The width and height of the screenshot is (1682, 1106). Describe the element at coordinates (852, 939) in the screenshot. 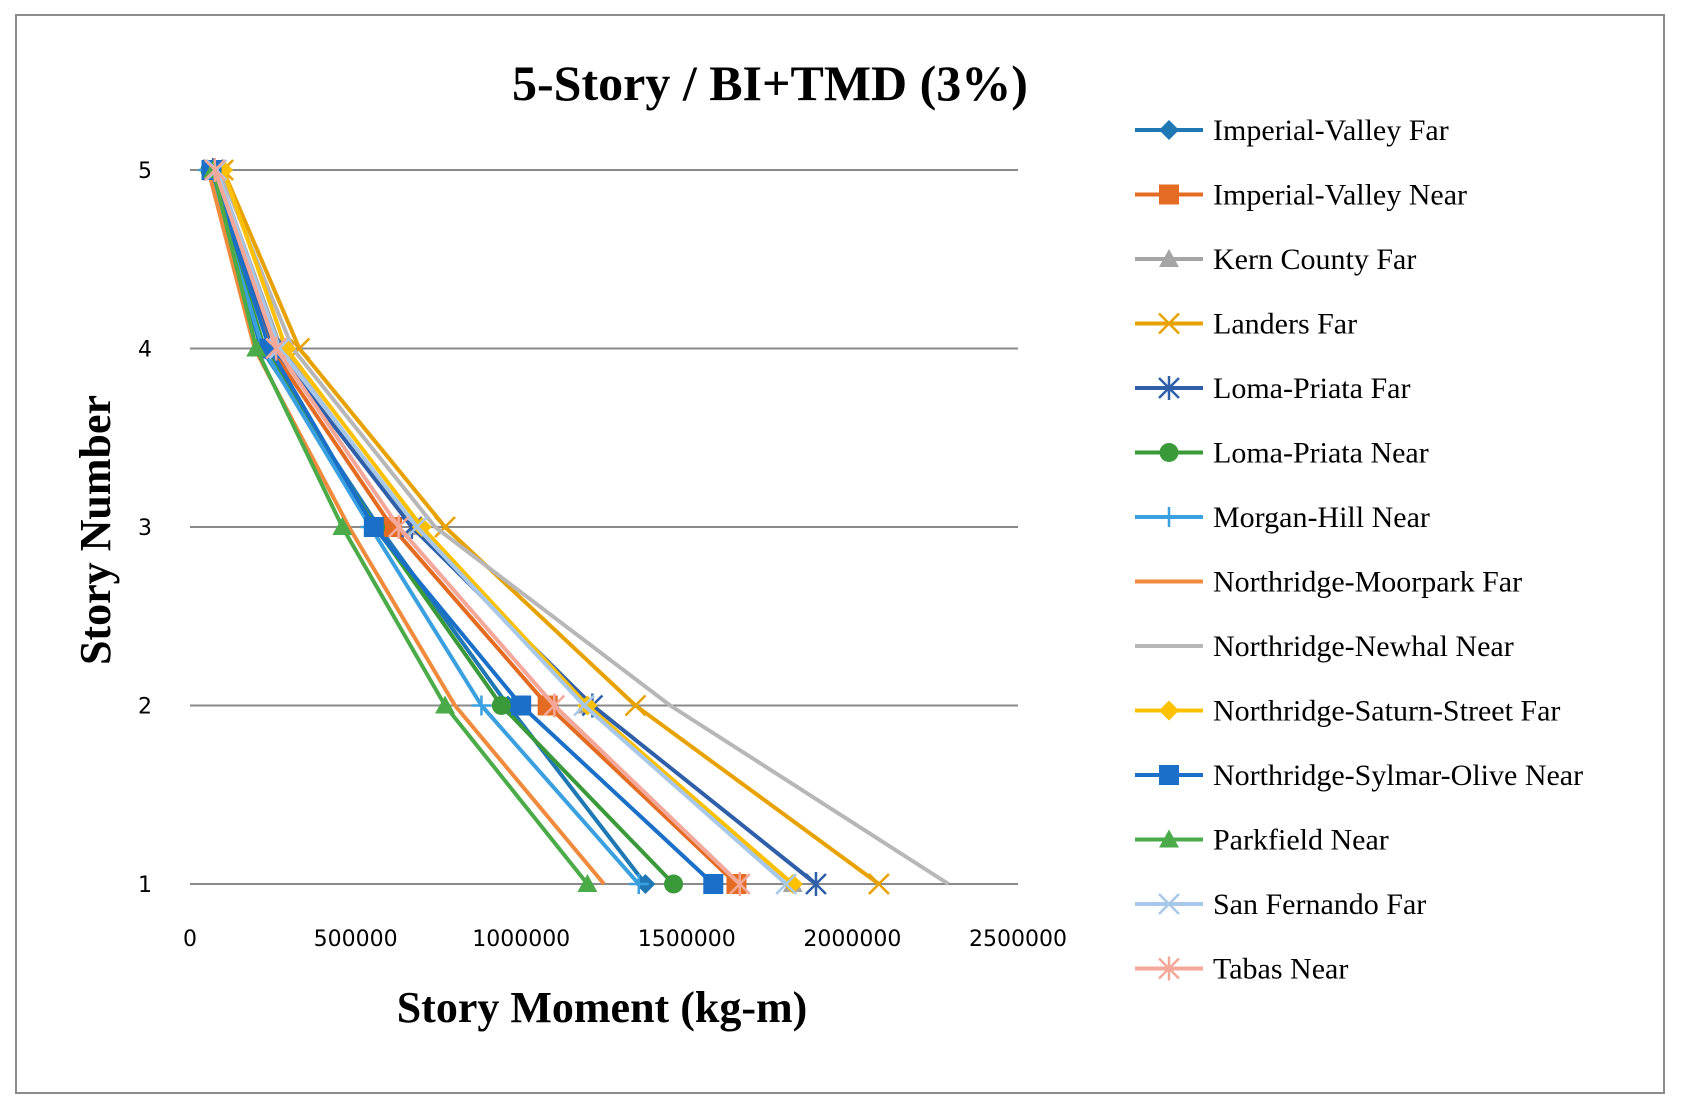

I see `x-tick-2000000: 2000000` at that location.